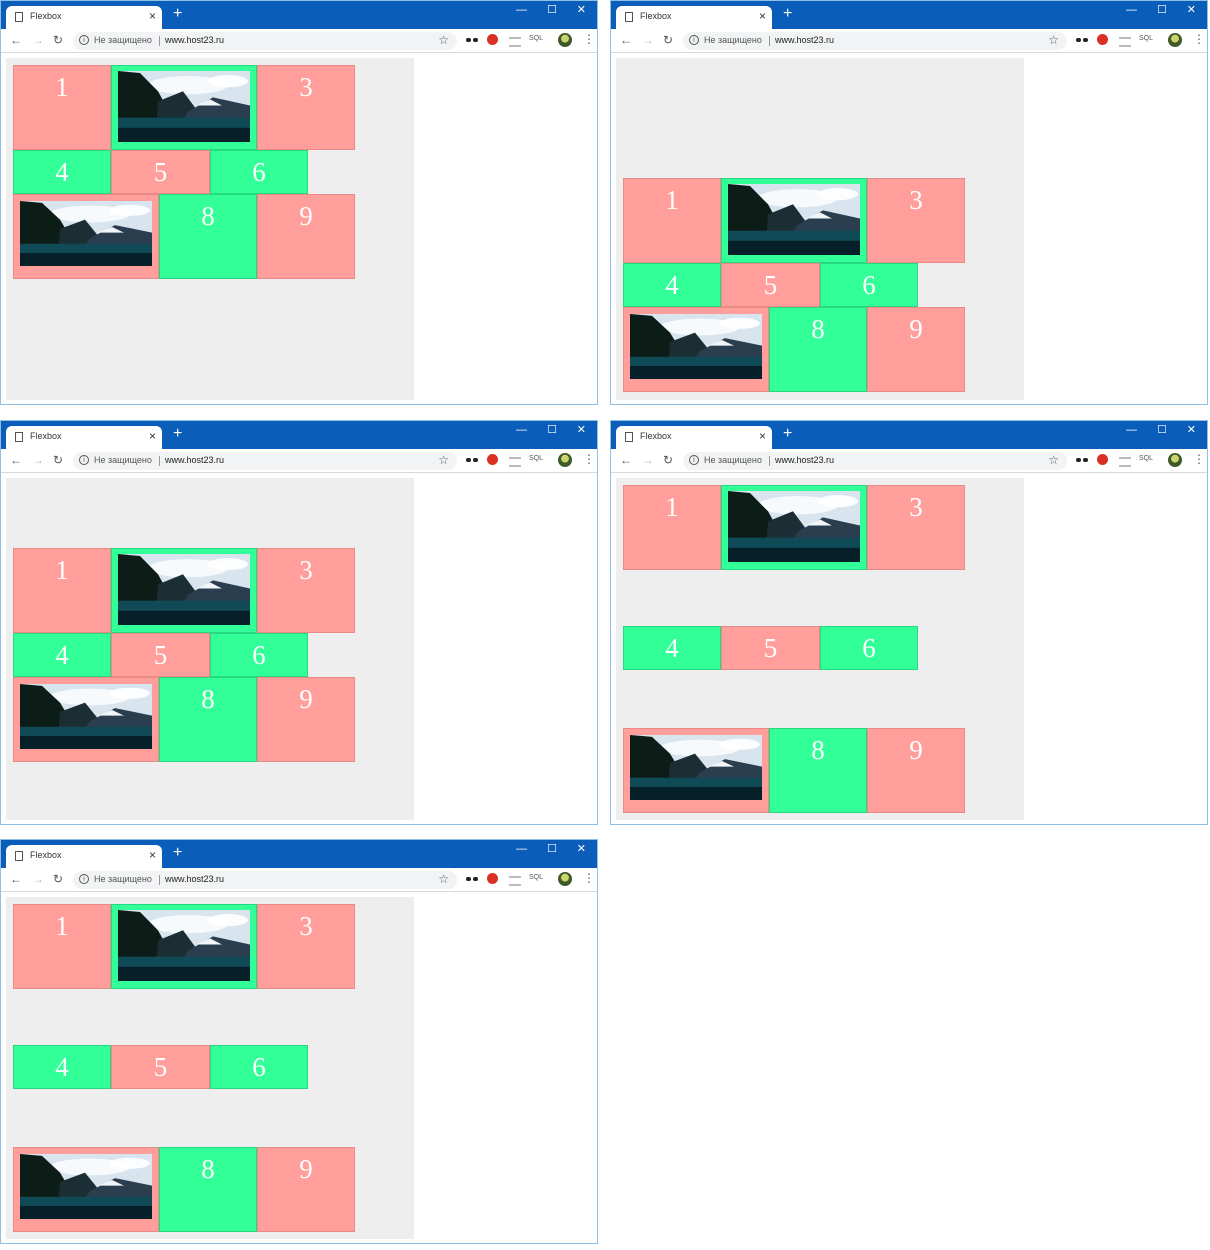 The image size is (1210, 1250). What do you see at coordinates (733, 460) in the screenshot?
I see `security-label: Не защищено` at bounding box center [733, 460].